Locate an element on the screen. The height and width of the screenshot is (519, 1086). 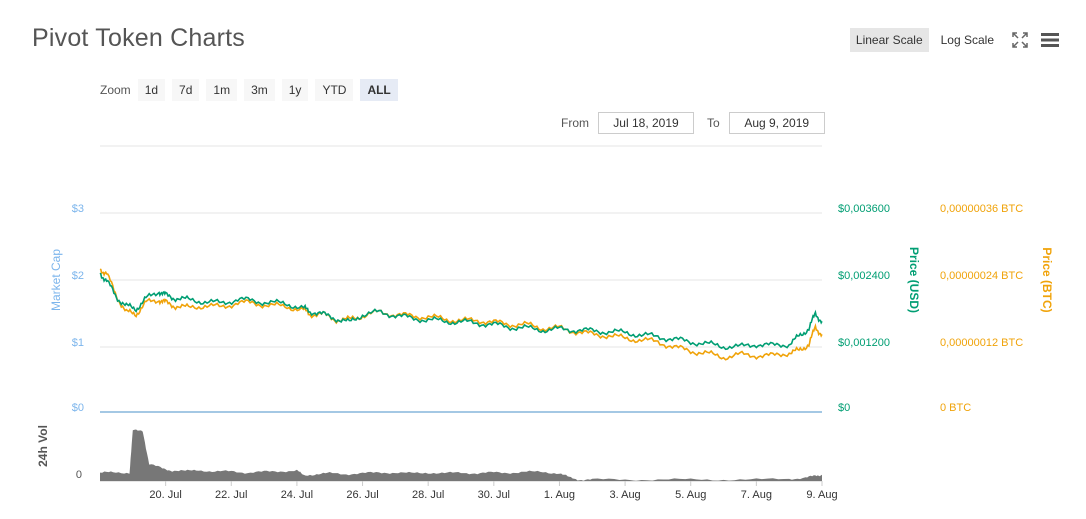
zoom-selector: Zoom 1d 7d 1m 3m 1y YTD ALL is located at coordinates (249, 90).